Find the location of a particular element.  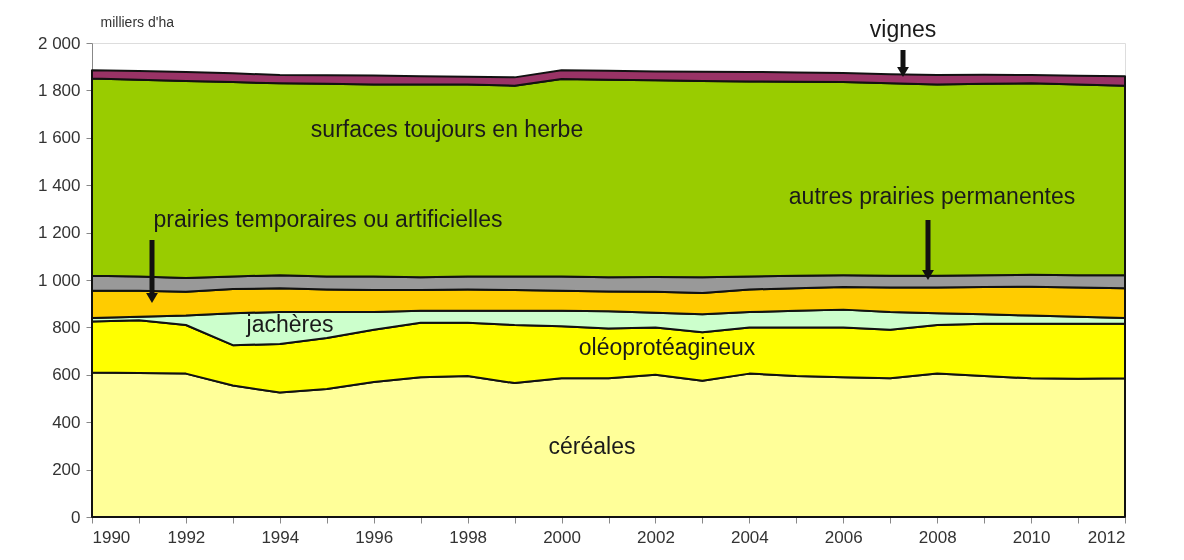

y-tick-label: 800 is located at coordinates (66, 327).